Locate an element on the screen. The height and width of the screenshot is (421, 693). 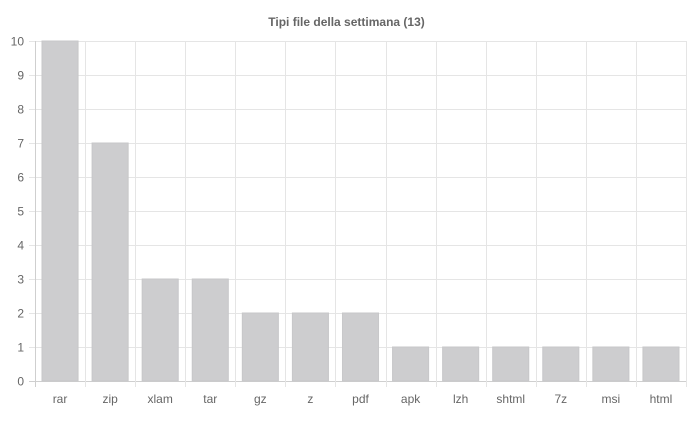
y-tick-label: 8 is located at coordinates (20, 110).